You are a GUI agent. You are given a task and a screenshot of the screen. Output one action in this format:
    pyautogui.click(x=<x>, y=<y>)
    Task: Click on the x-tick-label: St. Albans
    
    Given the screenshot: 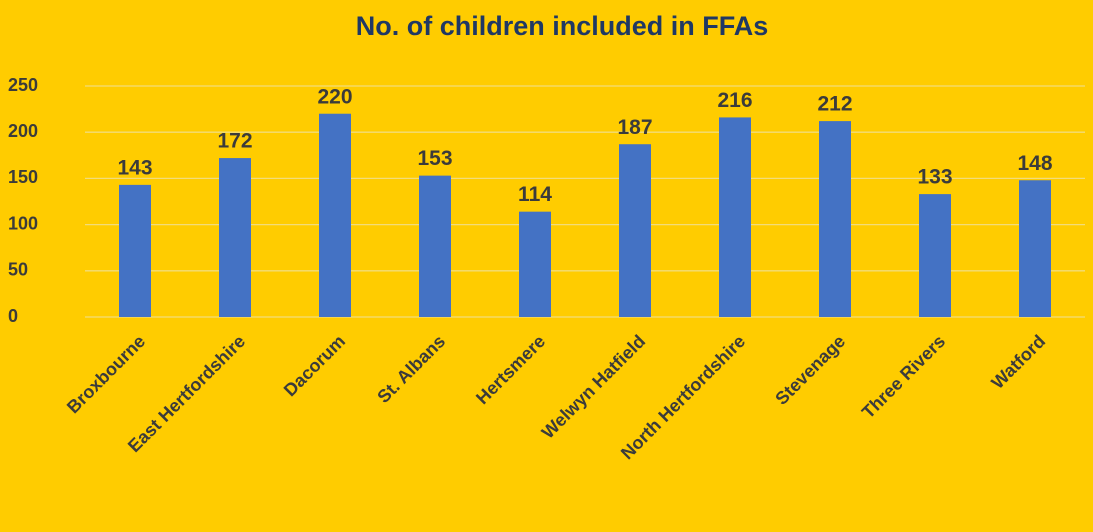 What is the action you would take?
    pyautogui.click(x=411, y=369)
    